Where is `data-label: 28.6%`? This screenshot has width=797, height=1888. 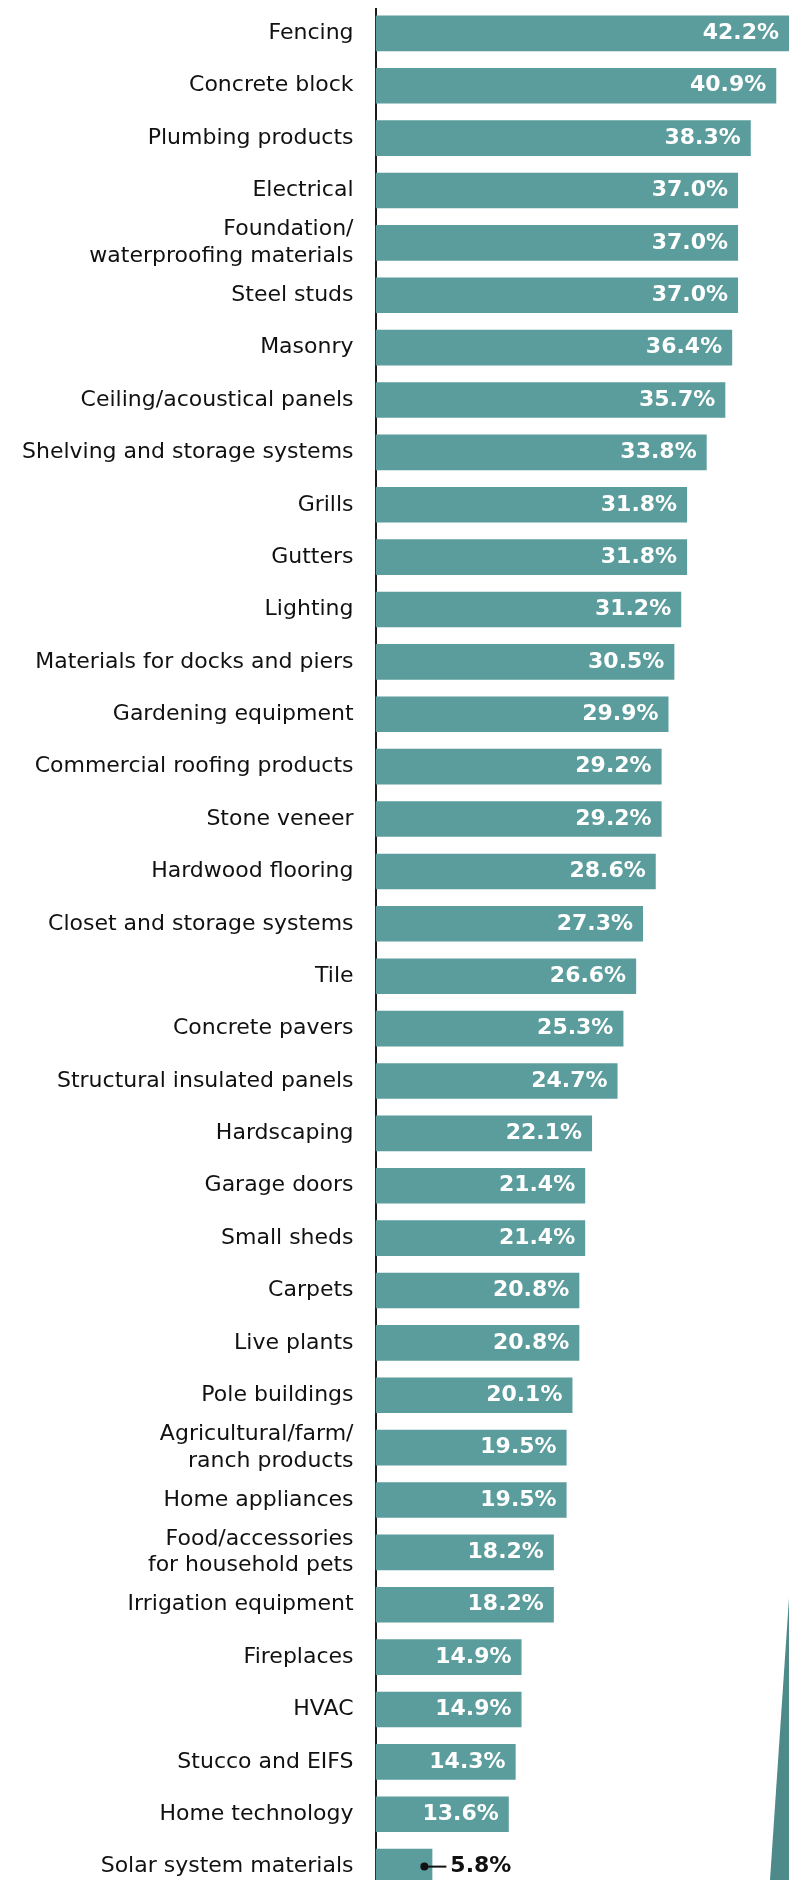 data-label: 28.6% is located at coordinates (607, 870).